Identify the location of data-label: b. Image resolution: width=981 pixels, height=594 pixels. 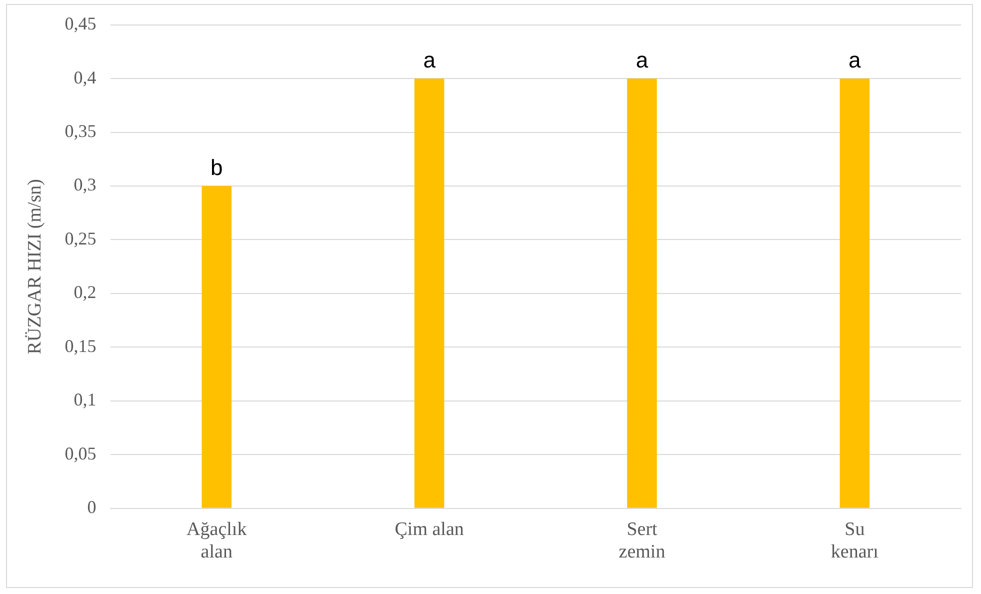
(216, 167).